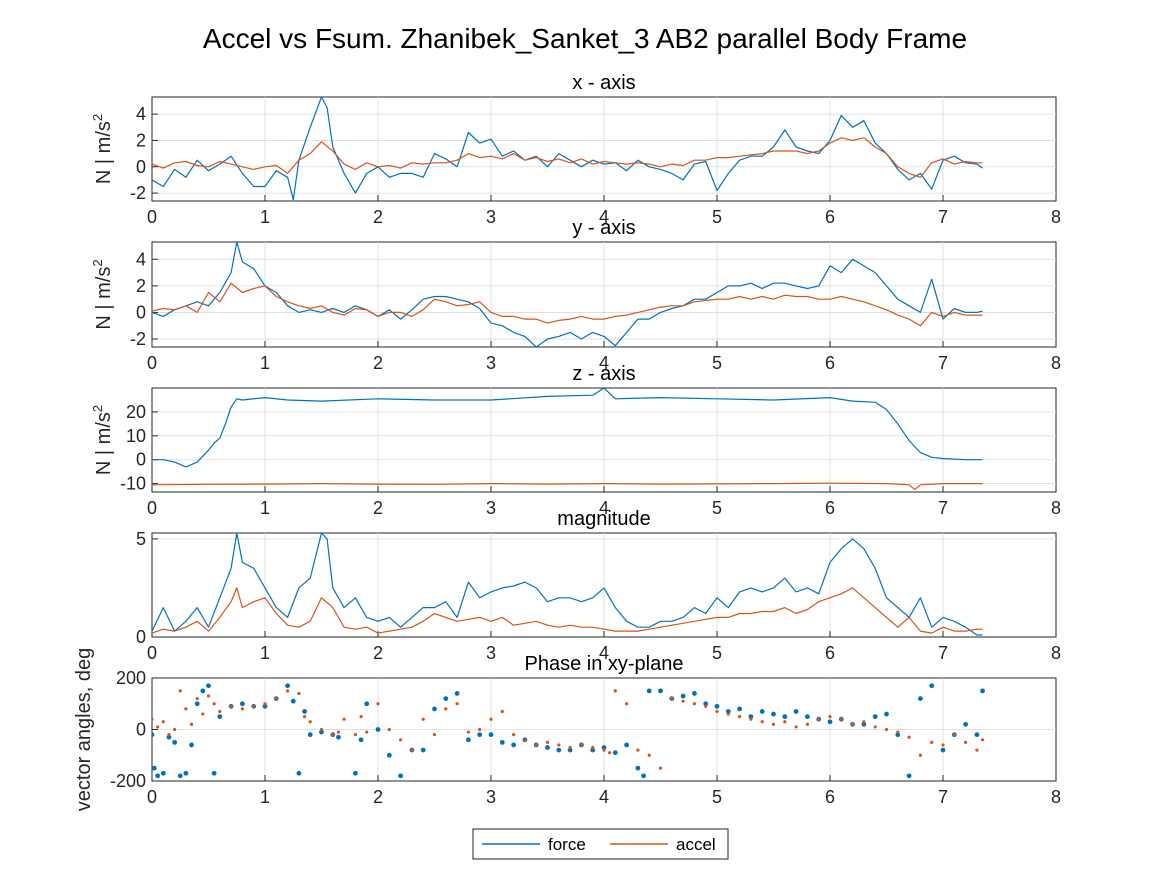 The image size is (1167, 875). Describe the element at coordinates (133, 484) in the screenshot. I see `y-tick-label: -10` at that location.